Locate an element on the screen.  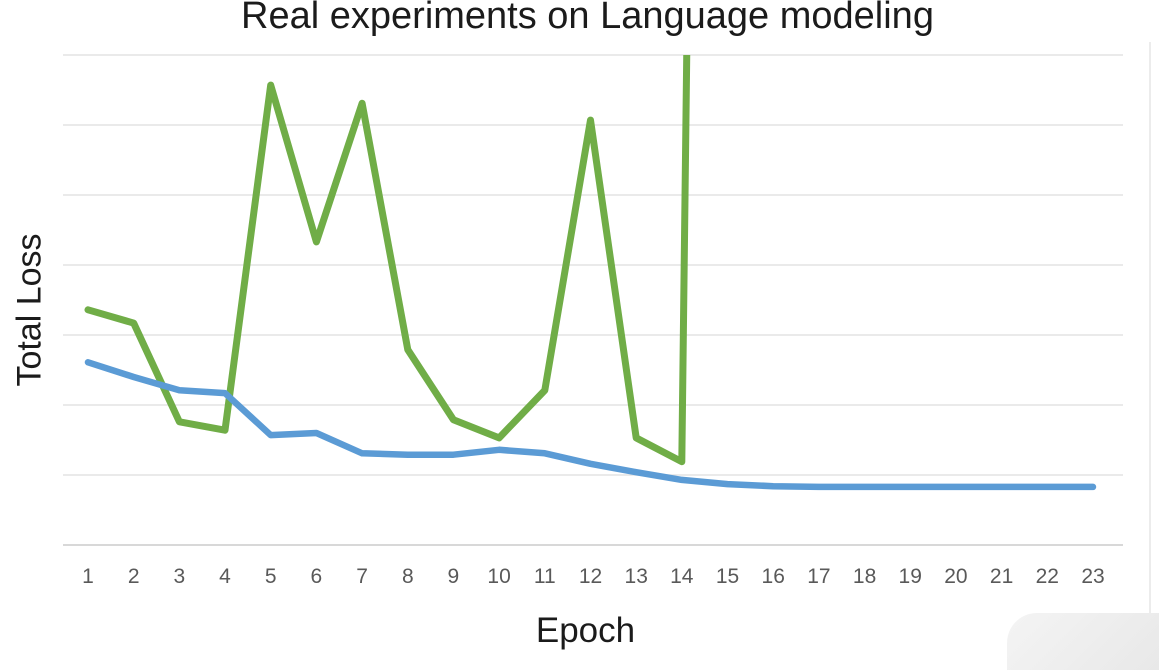
x-tick-label: 16 is located at coordinates (773, 576).